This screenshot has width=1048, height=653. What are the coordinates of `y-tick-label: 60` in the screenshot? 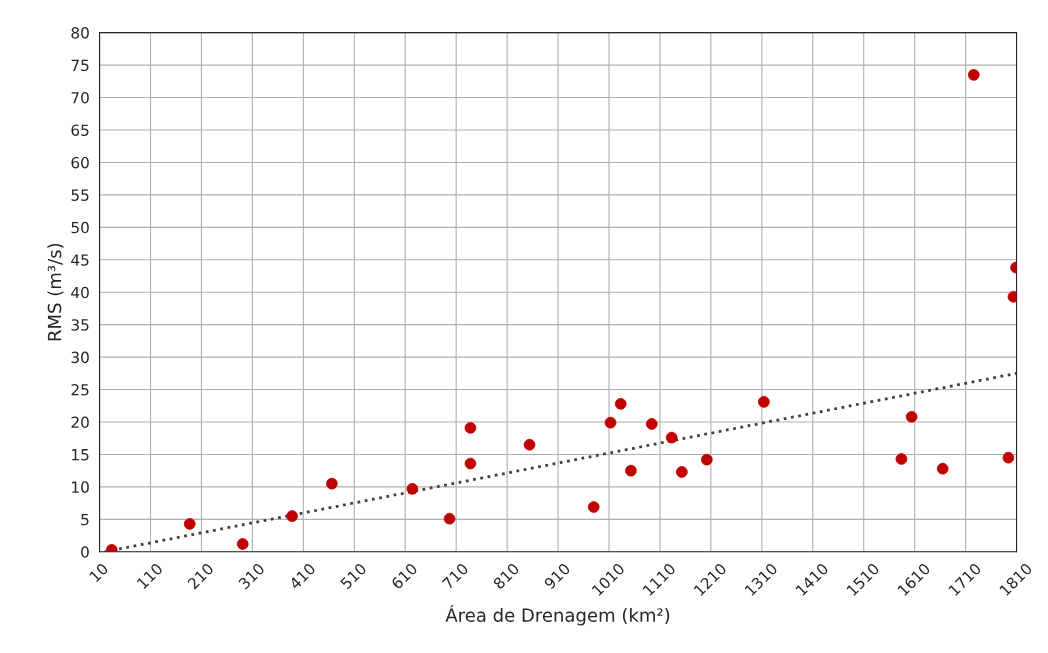 It's located at (80, 162).